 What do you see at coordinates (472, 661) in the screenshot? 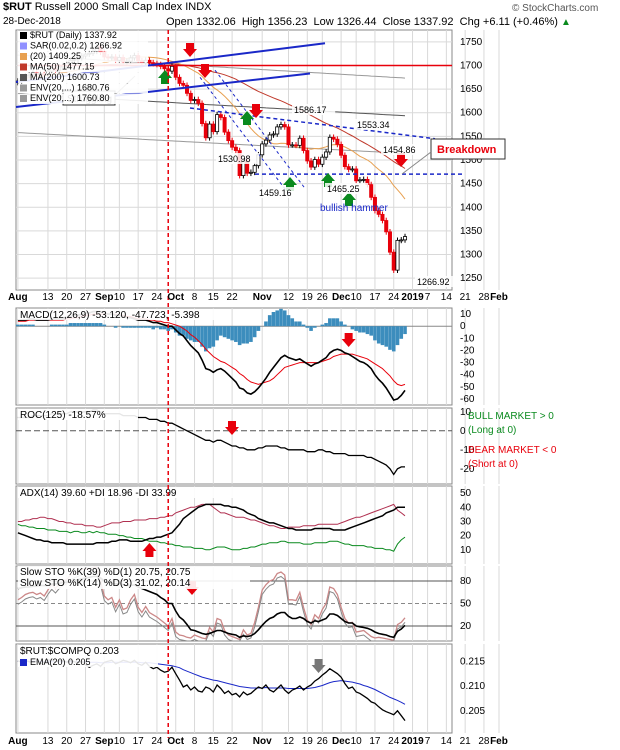
I see `ratio-y-tick-label: 0.215` at bounding box center [472, 661].